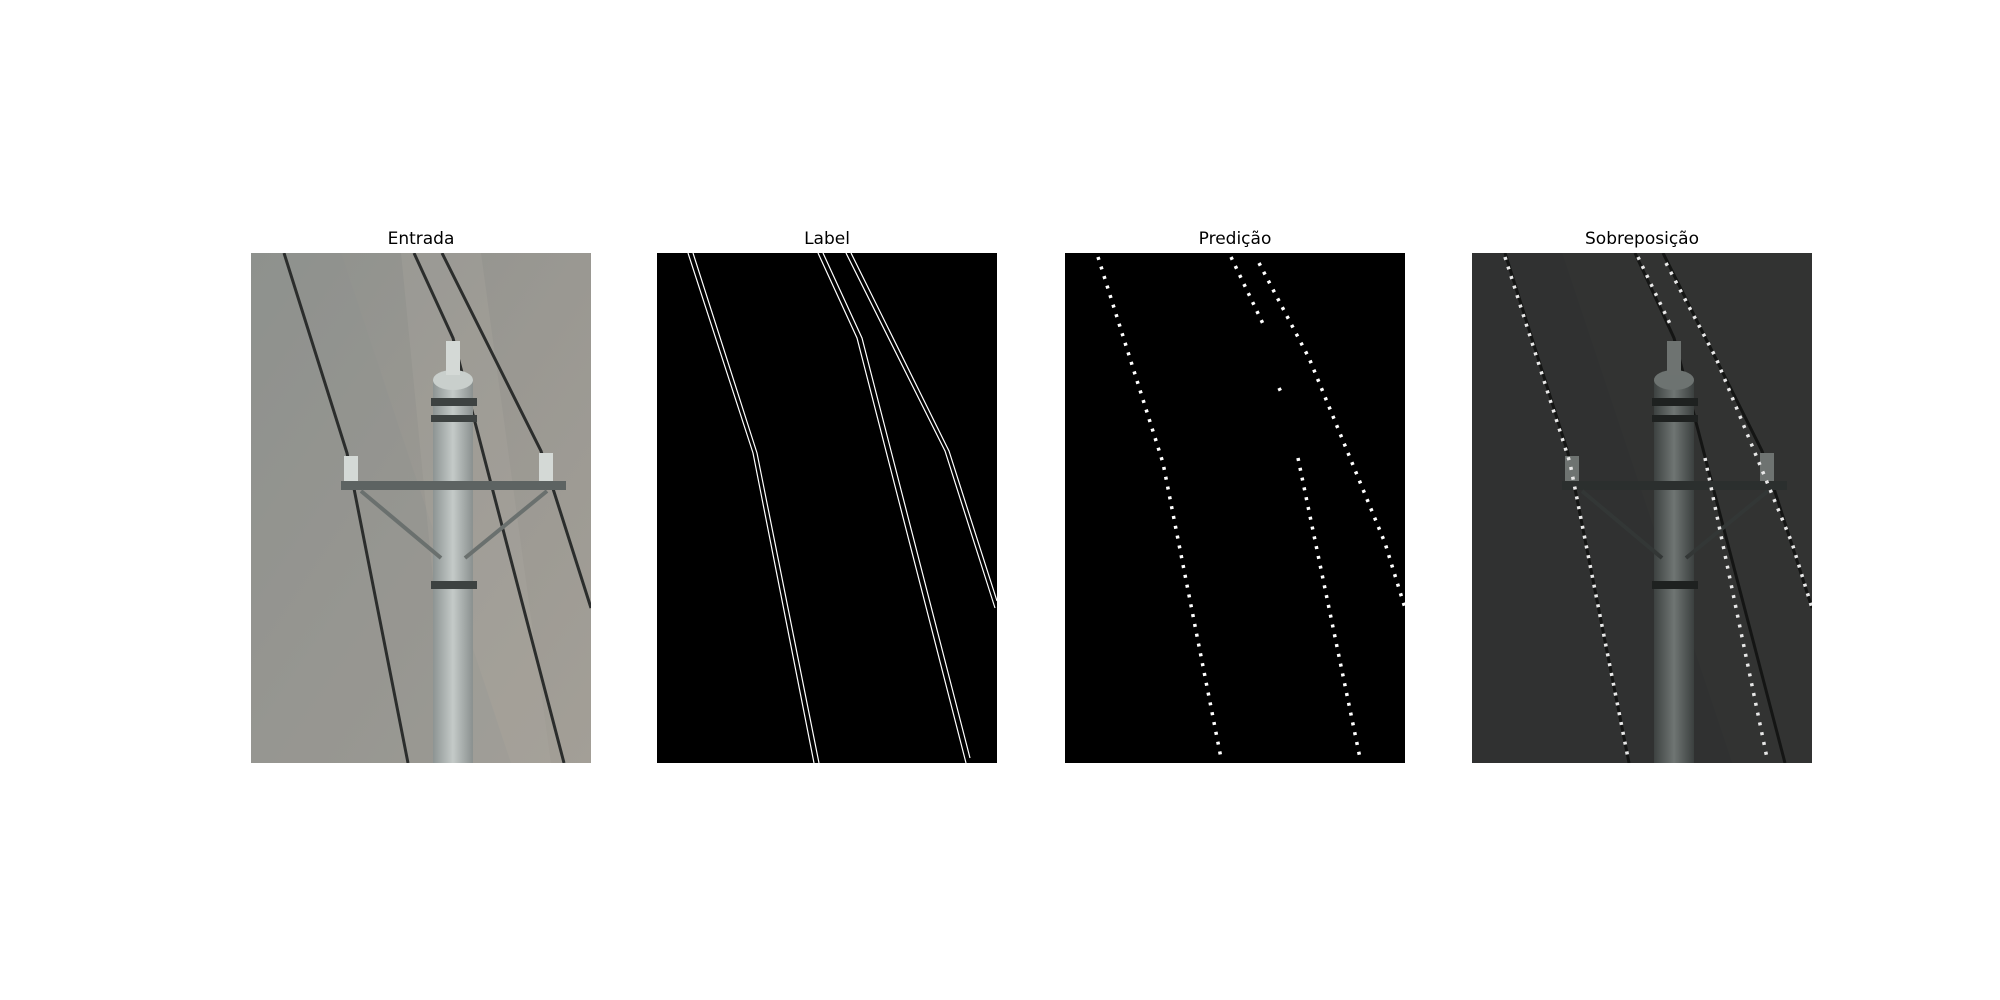  I want to click on panel-title-predicao: Predição, so click(1235, 239).